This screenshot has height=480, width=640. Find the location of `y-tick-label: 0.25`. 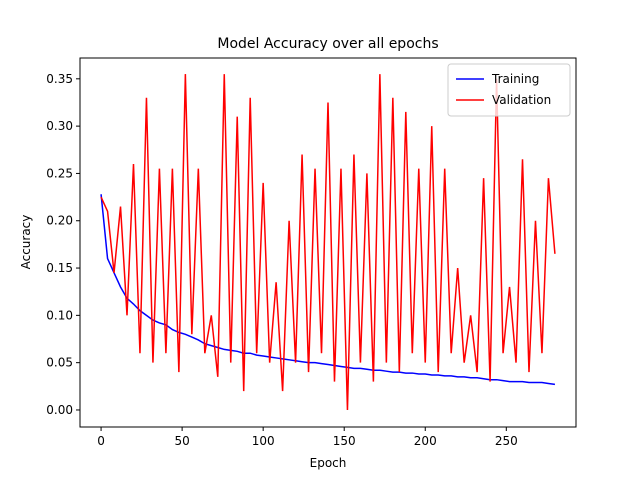

y-tick-label: 0.25 is located at coordinates (59, 173).